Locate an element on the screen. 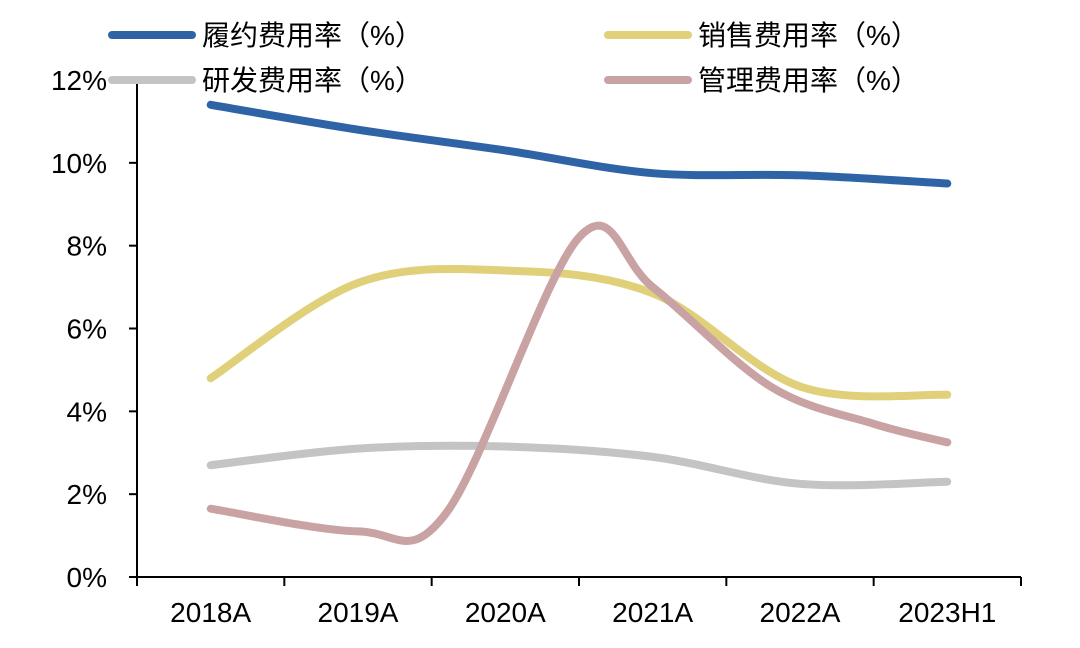  legend-label-1: 履约费用率（%） is located at coordinates (312, 35).